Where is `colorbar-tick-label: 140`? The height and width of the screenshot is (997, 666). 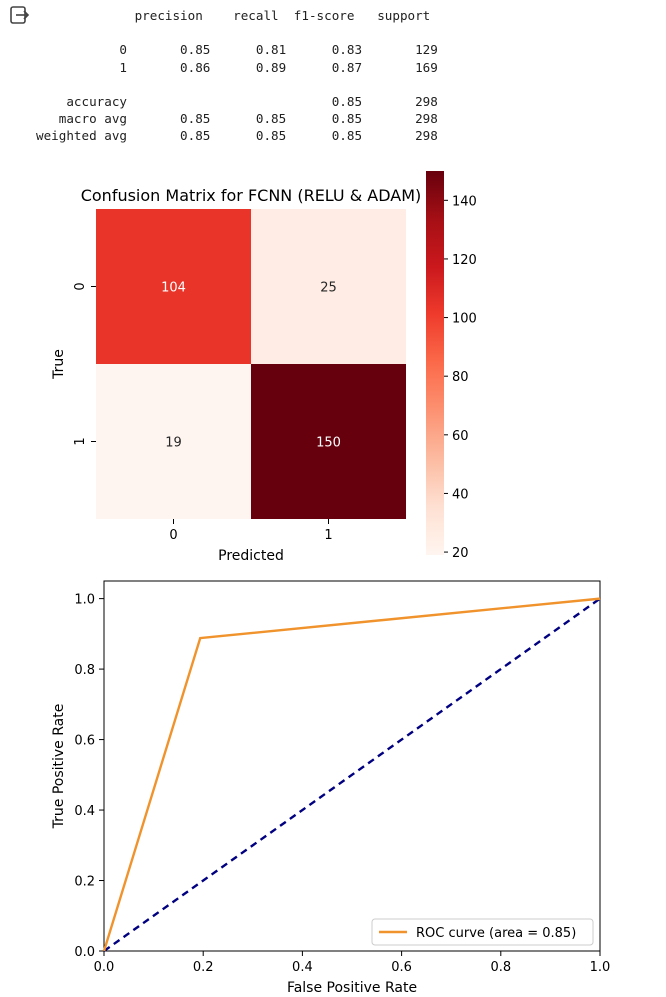
colorbar-tick-label: 140 is located at coordinates (464, 201).